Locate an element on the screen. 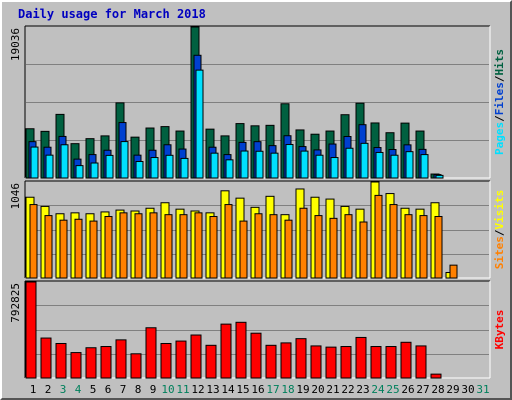 The width and height of the screenshot is (512, 400). legend-item-pages: Pages is located at coordinates (499, 138).